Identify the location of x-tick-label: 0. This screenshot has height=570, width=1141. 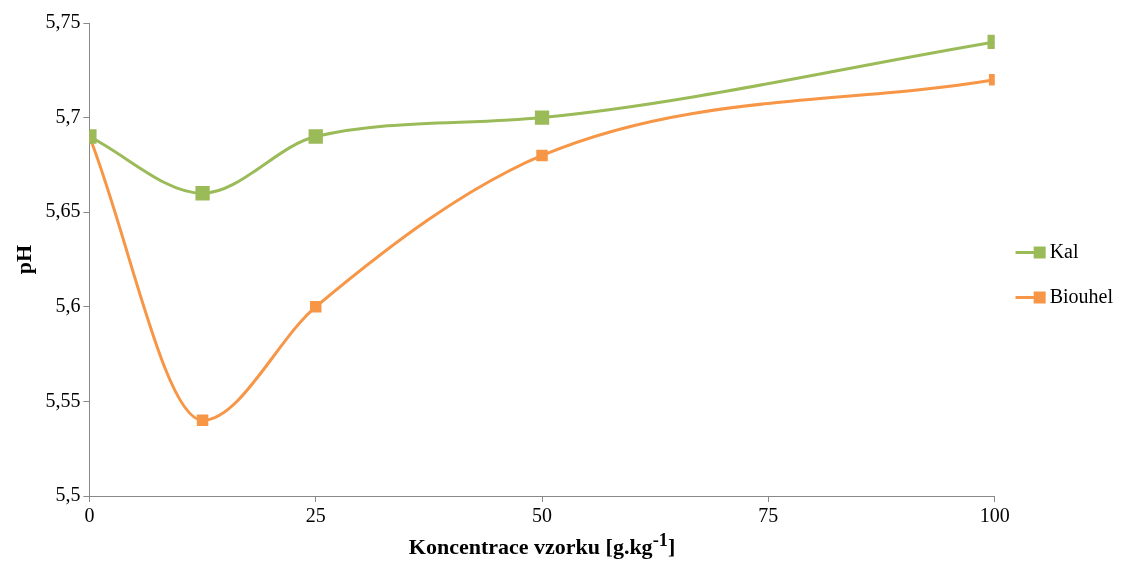
(89, 515).